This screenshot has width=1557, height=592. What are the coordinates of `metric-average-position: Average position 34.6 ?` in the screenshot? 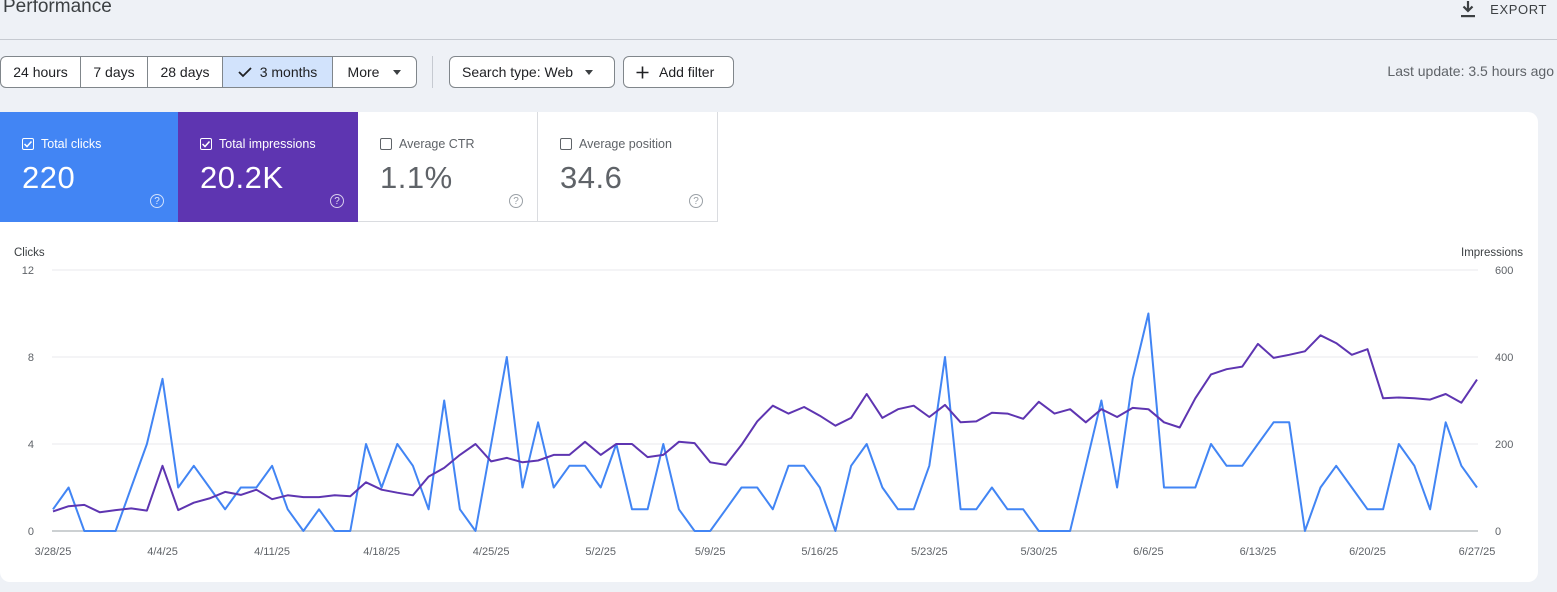 It's located at (628, 167).